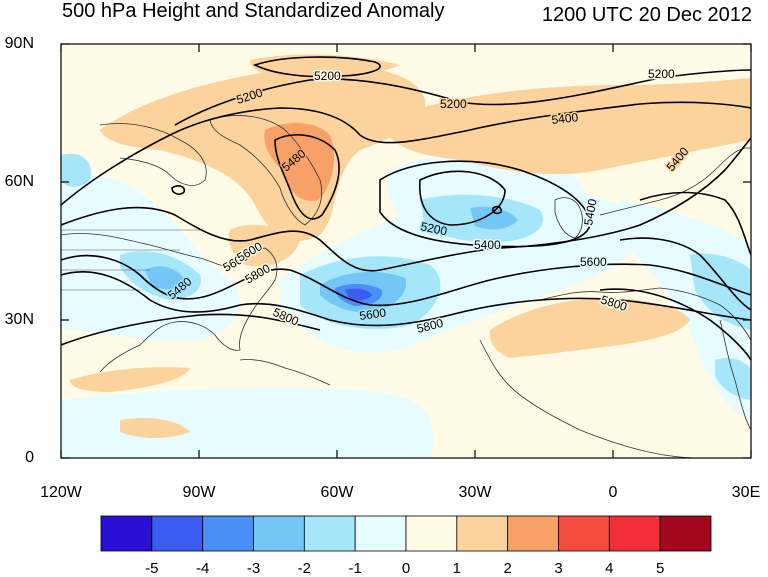  I want to click on anomaly-pos-sahara, so click(589, 328).